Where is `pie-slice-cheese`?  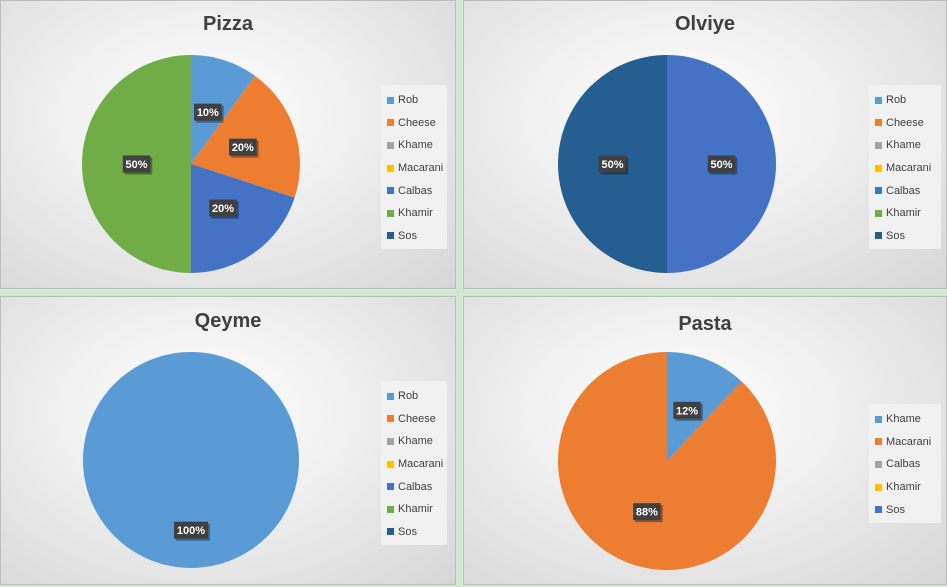 pie-slice-cheese is located at coordinates (245, 136).